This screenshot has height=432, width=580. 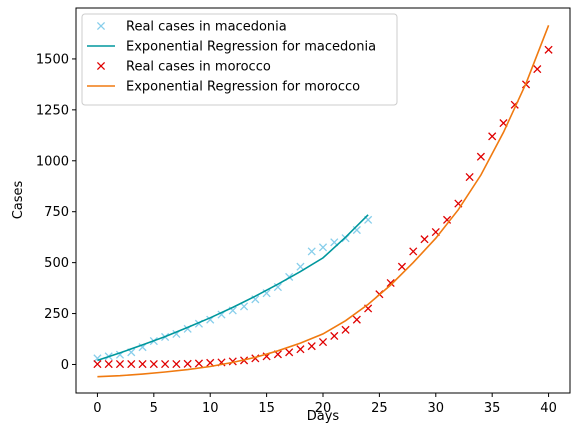 I want to click on y-tick-label: 0, so click(x=65, y=365).